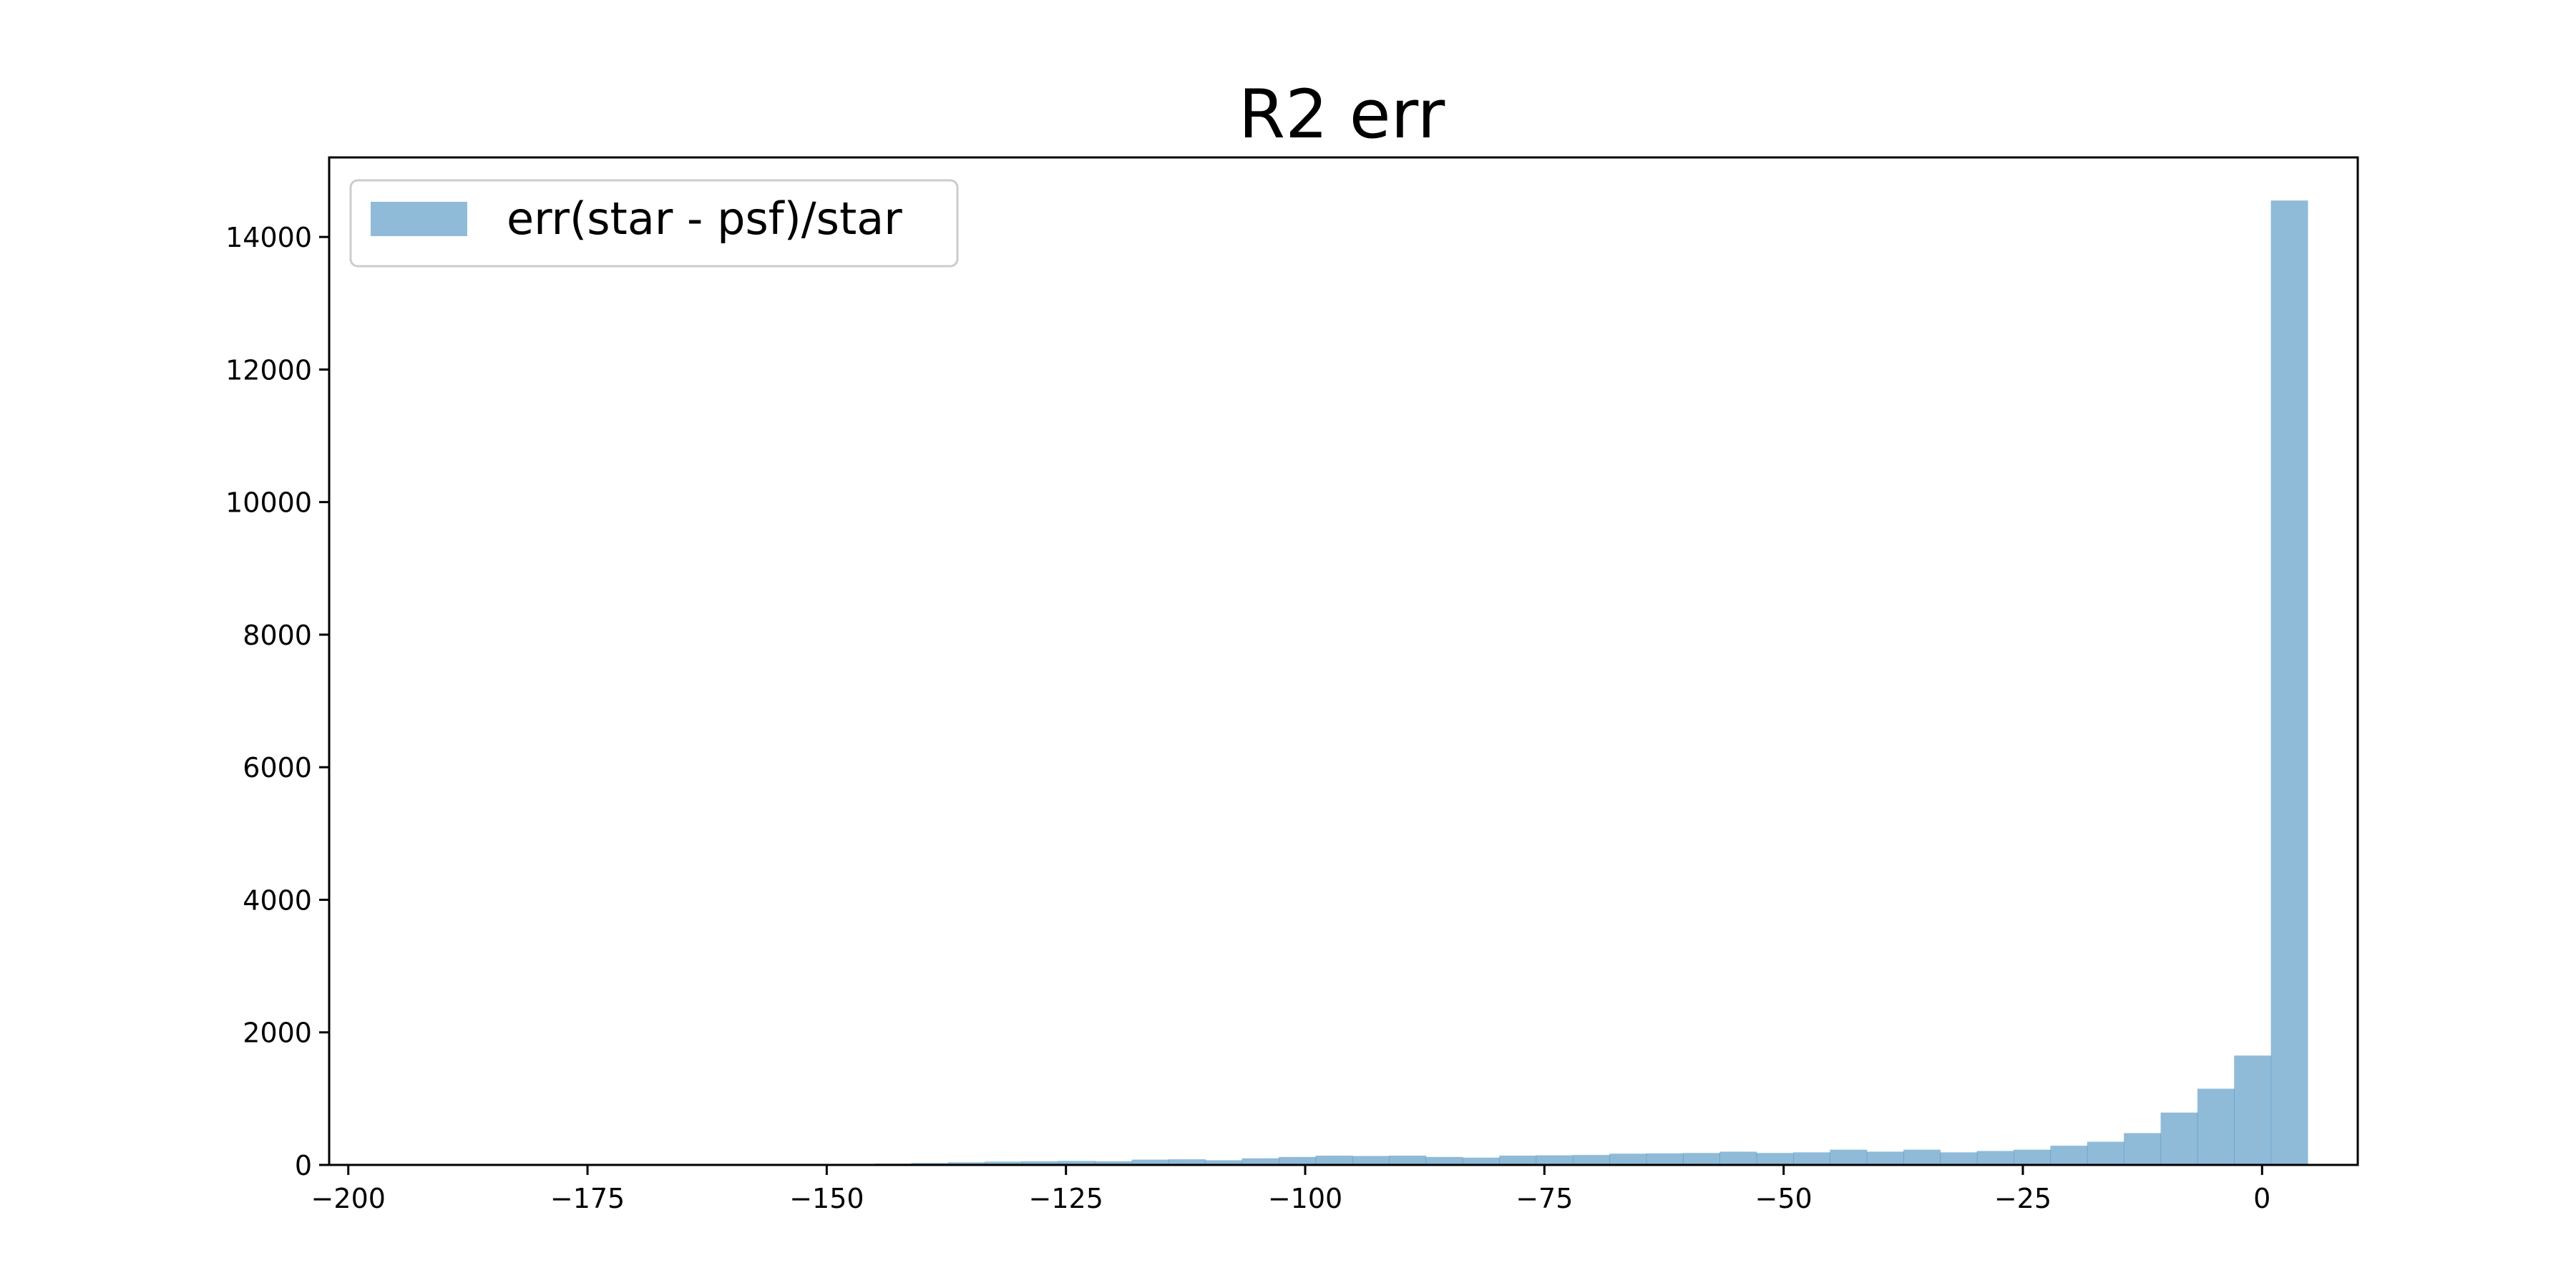 This screenshot has height=1288, width=2576. What do you see at coordinates (2261, 1198) in the screenshot?
I see `x-tick-label: 0` at bounding box center [2261, 1198].